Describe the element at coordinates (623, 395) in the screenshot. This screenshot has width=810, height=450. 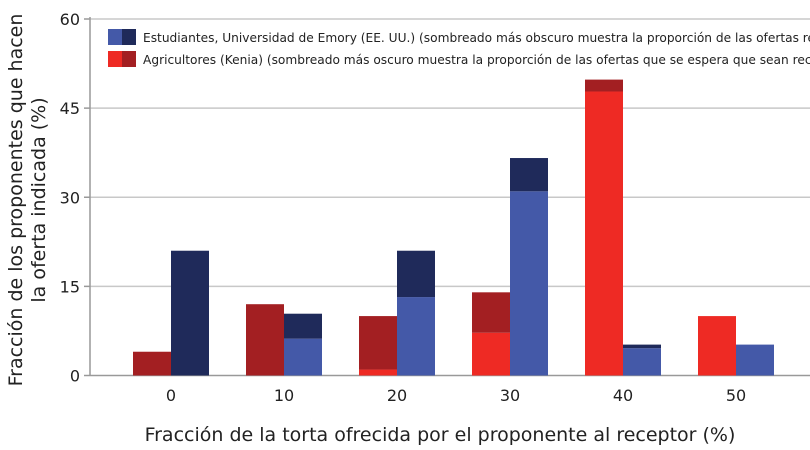
I see `x-tick-label: 40` at that location.